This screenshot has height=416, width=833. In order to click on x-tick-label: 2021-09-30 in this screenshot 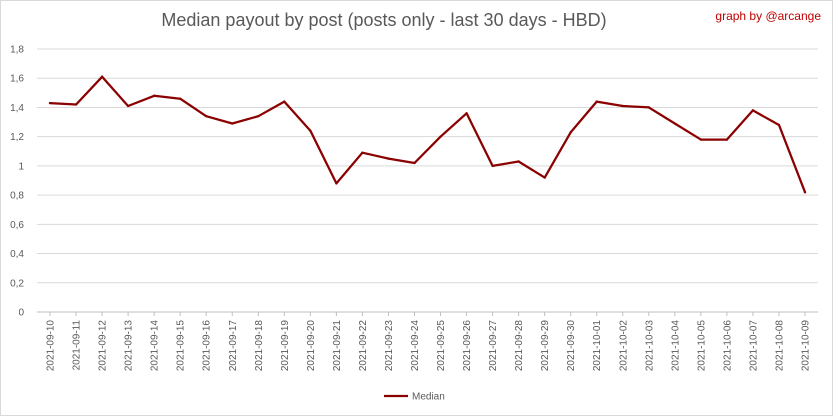, I will do `click(571, 346)`.